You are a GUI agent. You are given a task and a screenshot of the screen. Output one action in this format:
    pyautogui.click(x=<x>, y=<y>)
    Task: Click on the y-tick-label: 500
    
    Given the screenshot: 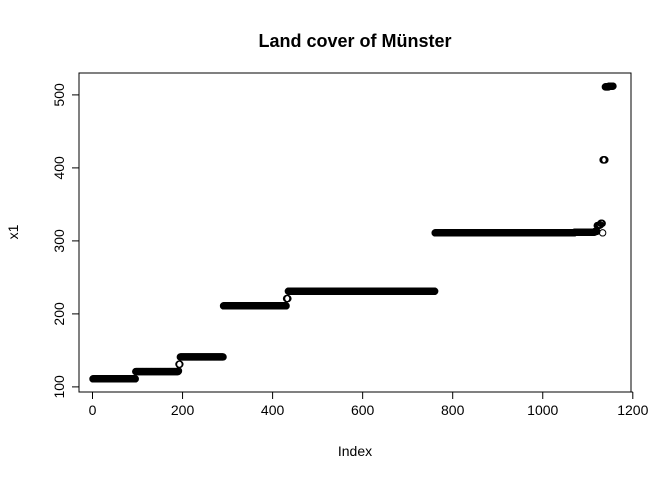 What is the action you would take?
    pyautogui.click(x=59, y=95)
    